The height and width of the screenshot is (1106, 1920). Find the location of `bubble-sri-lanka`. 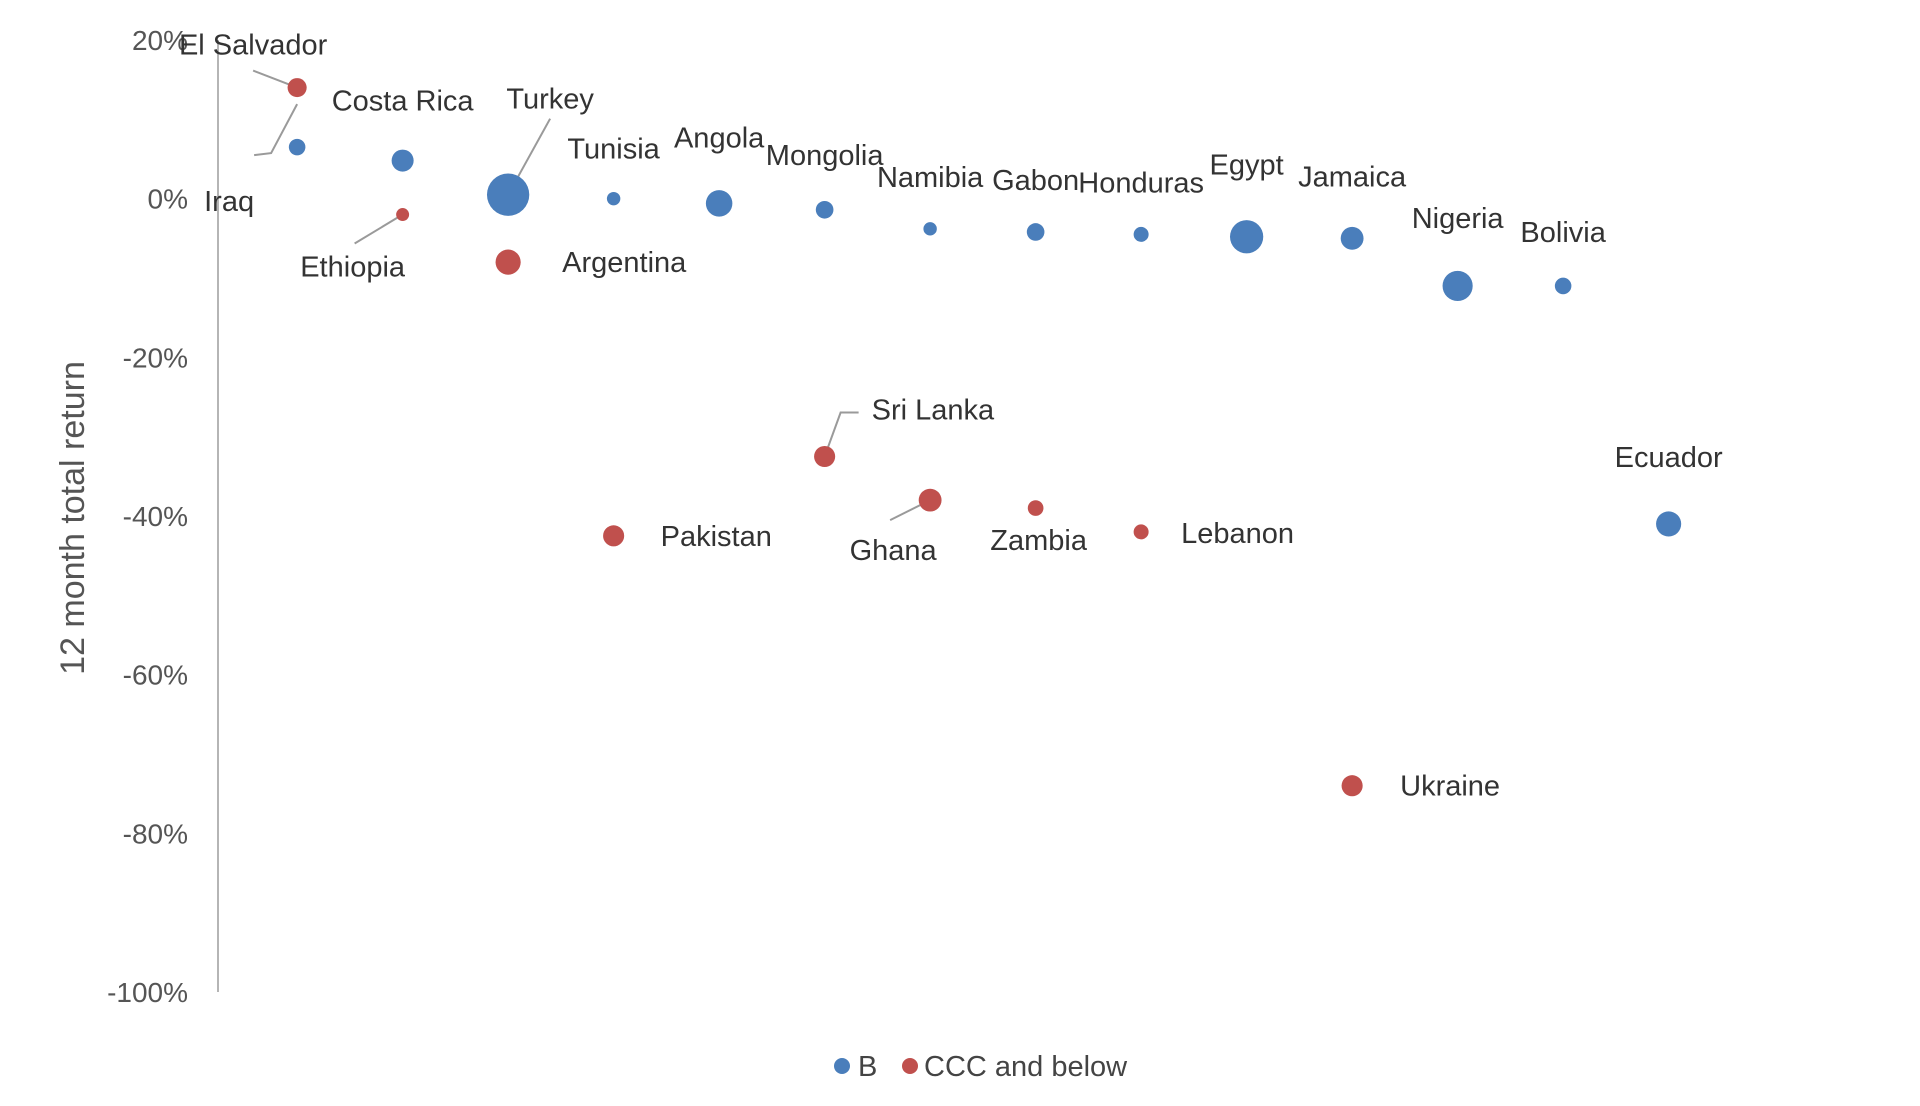

bubble-sri-lanka is located at coordinates (825, 456).